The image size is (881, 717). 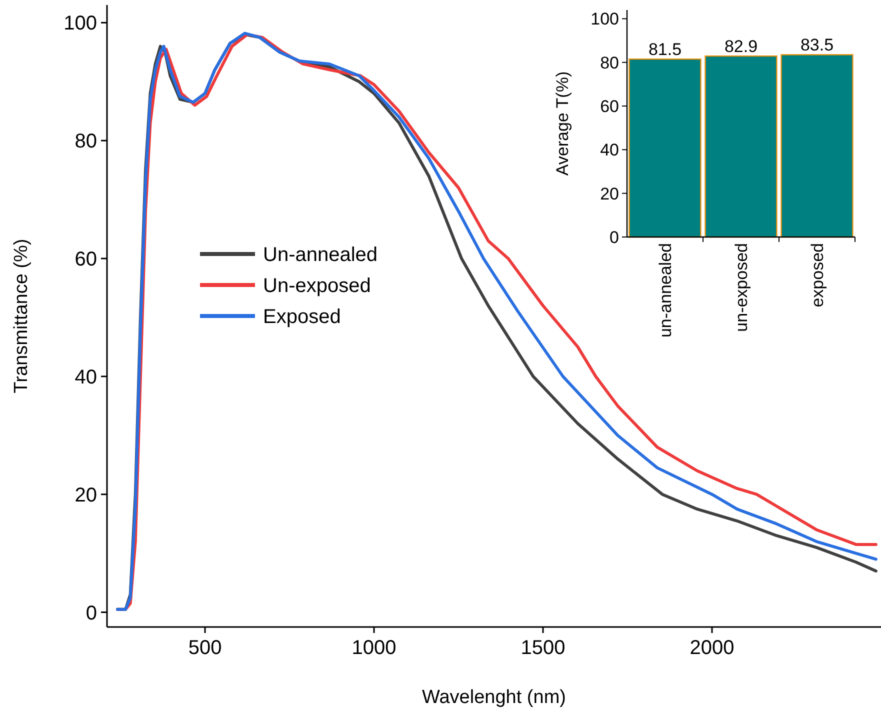 I want to click on legend-label: Exposed, so click(x=302, y=317).